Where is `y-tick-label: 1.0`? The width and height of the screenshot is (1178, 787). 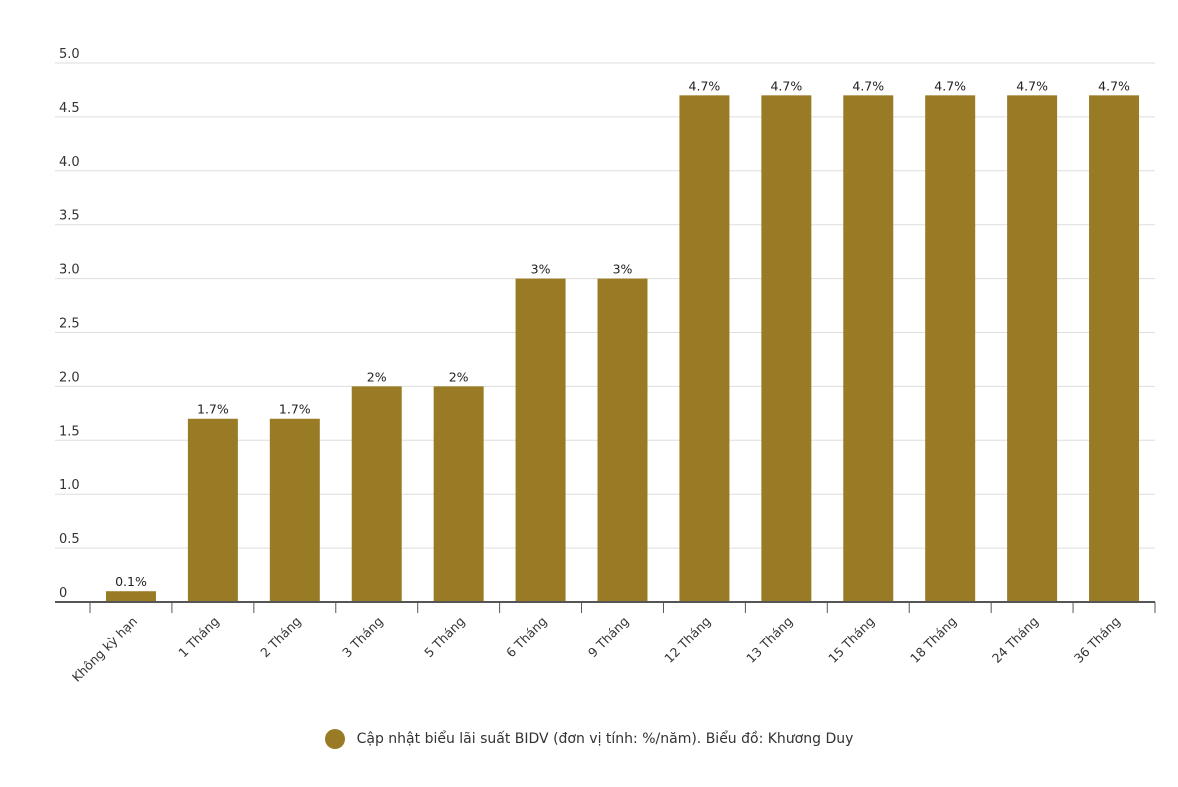 y-tick-label: 1.0 is located at coordinates (69, 485).